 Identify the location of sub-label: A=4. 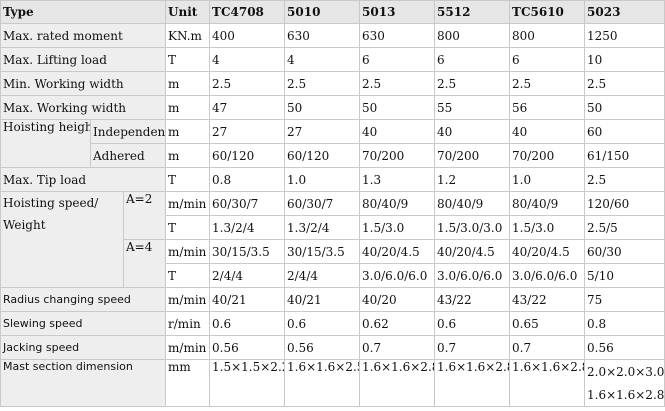
(144, 263).